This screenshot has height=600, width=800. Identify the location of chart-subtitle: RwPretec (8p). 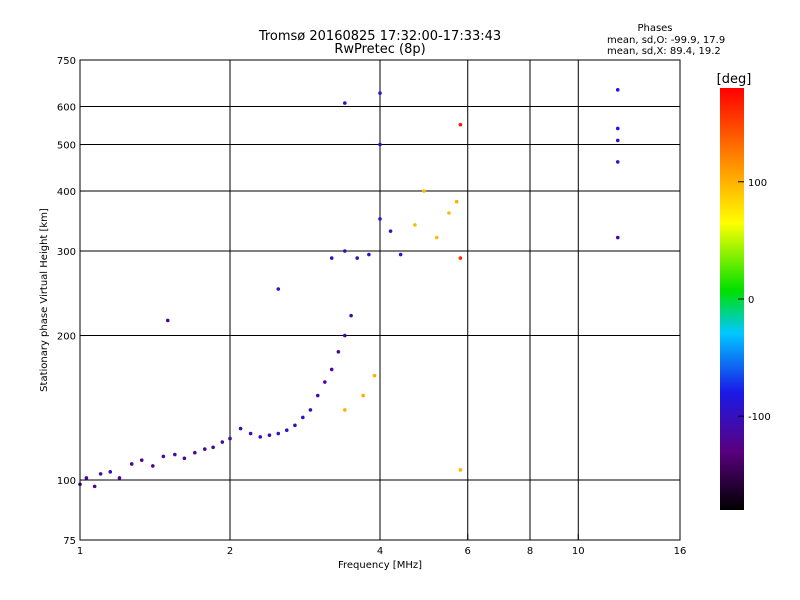
(379, 49).